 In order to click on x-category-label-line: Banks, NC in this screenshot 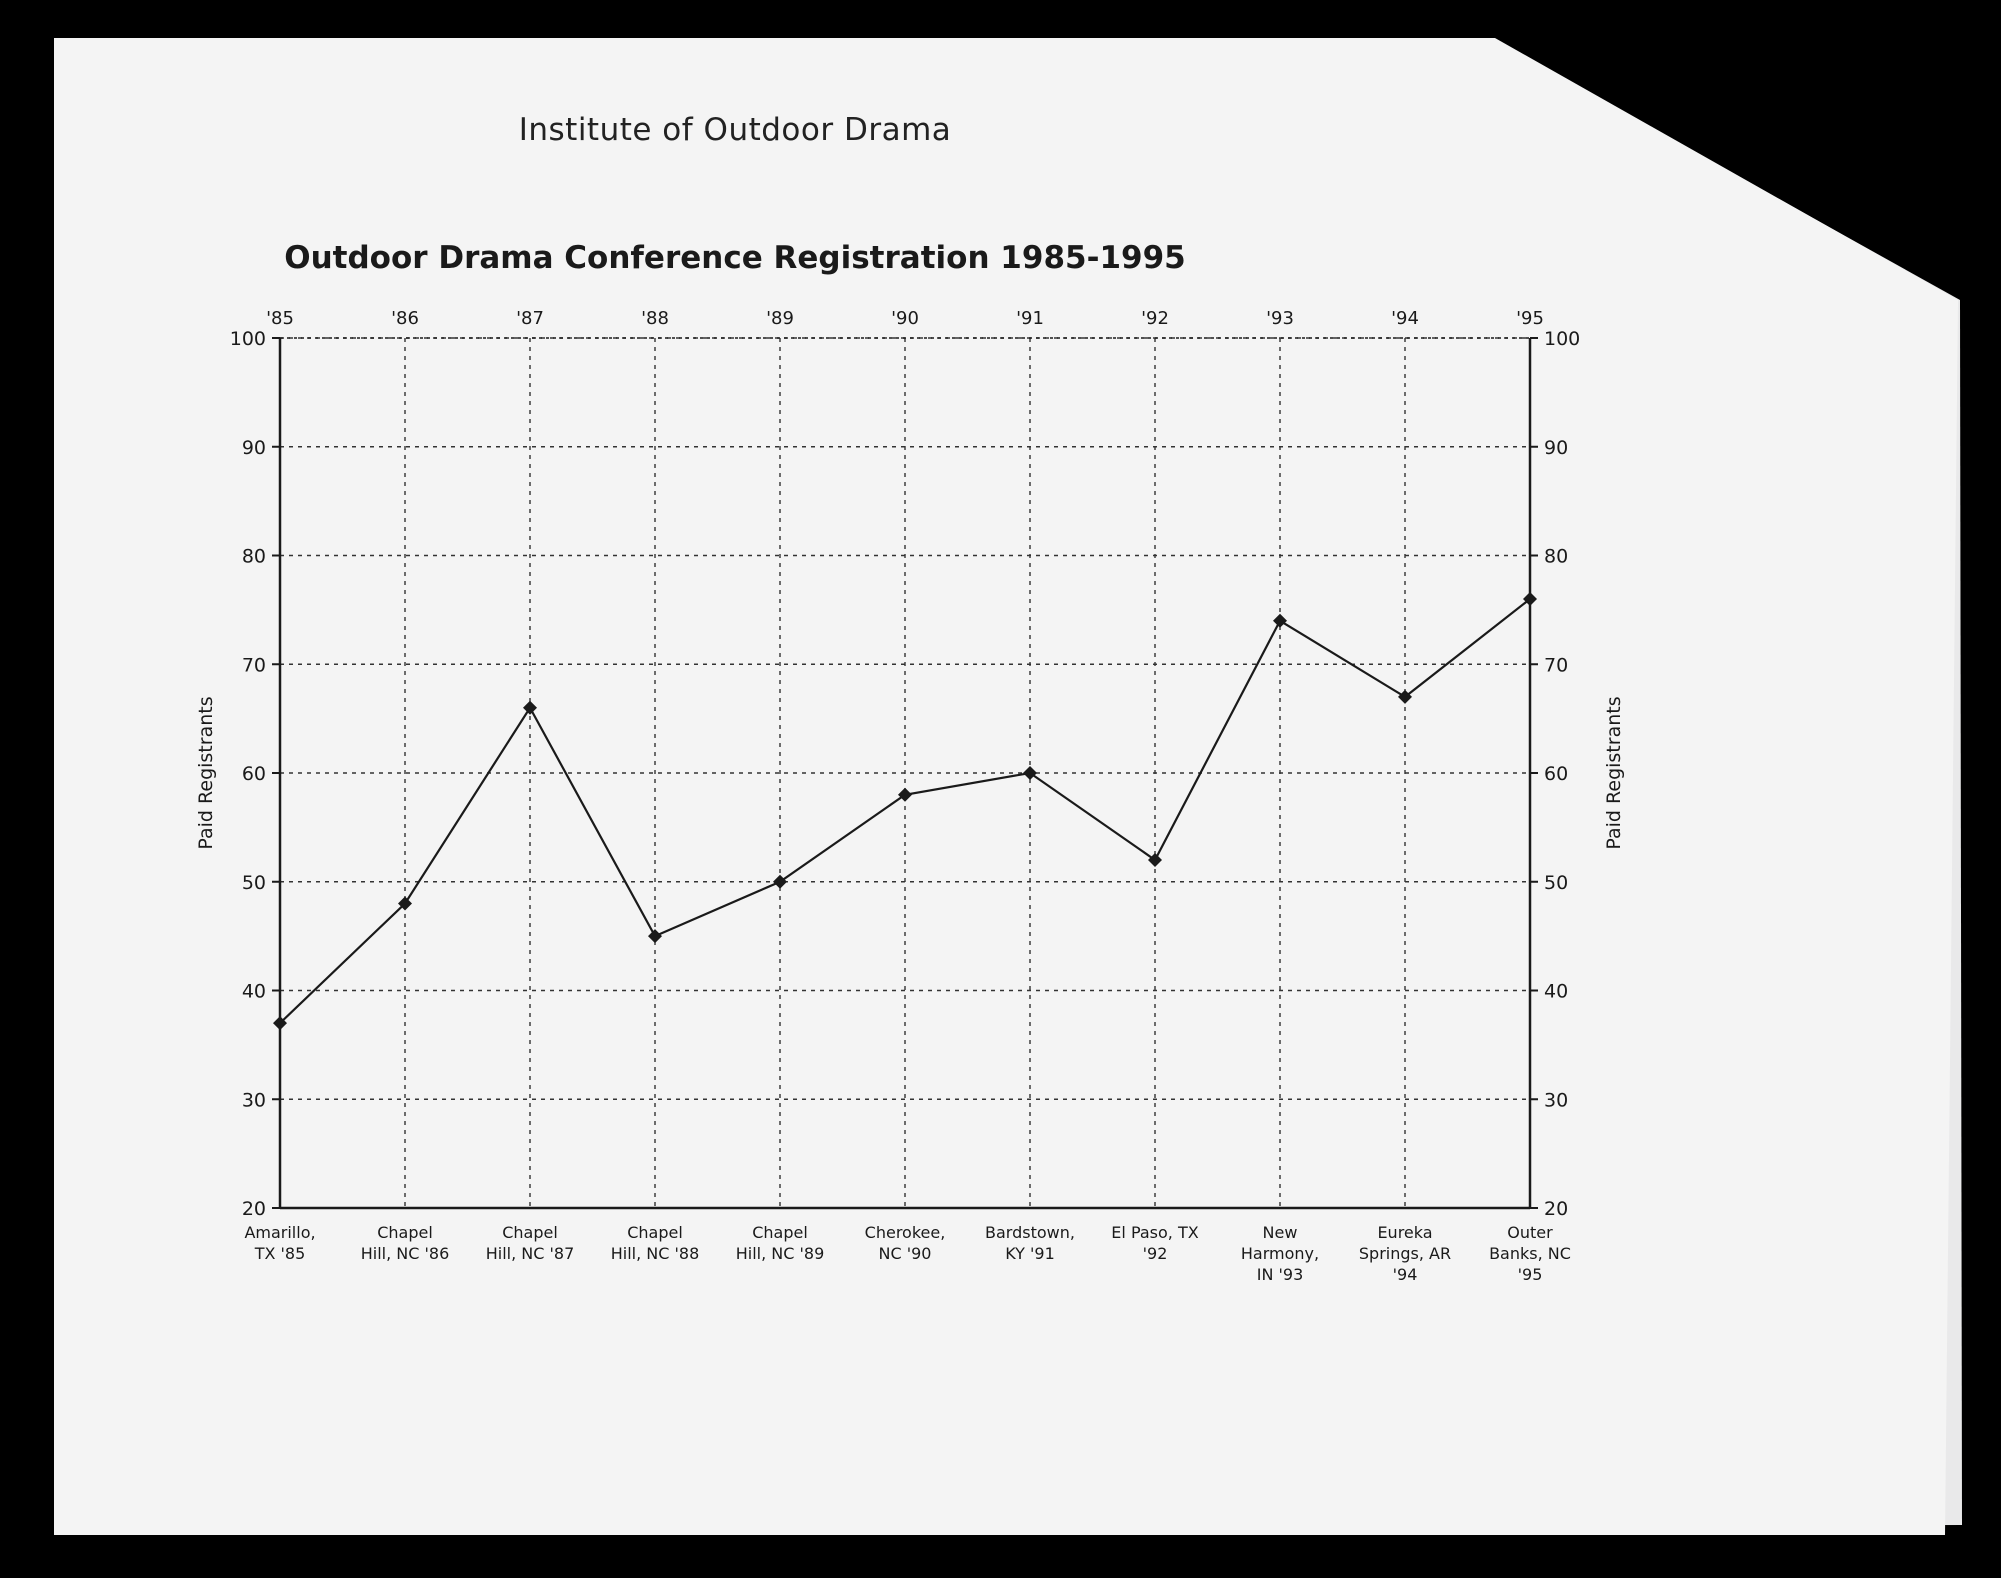, I will do `click(1530, 1253)`.